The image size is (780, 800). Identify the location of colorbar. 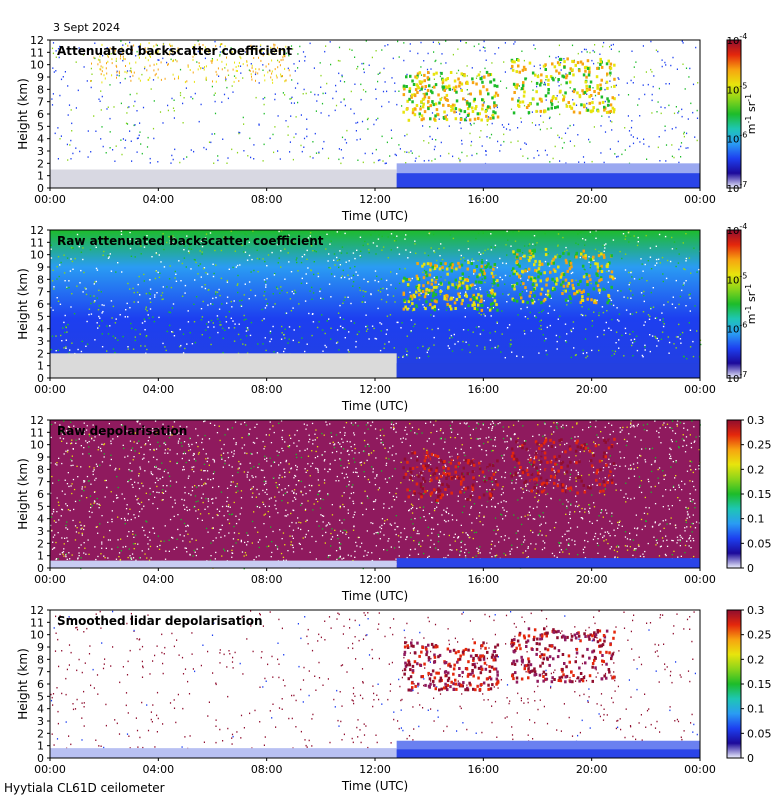
(734, 494).